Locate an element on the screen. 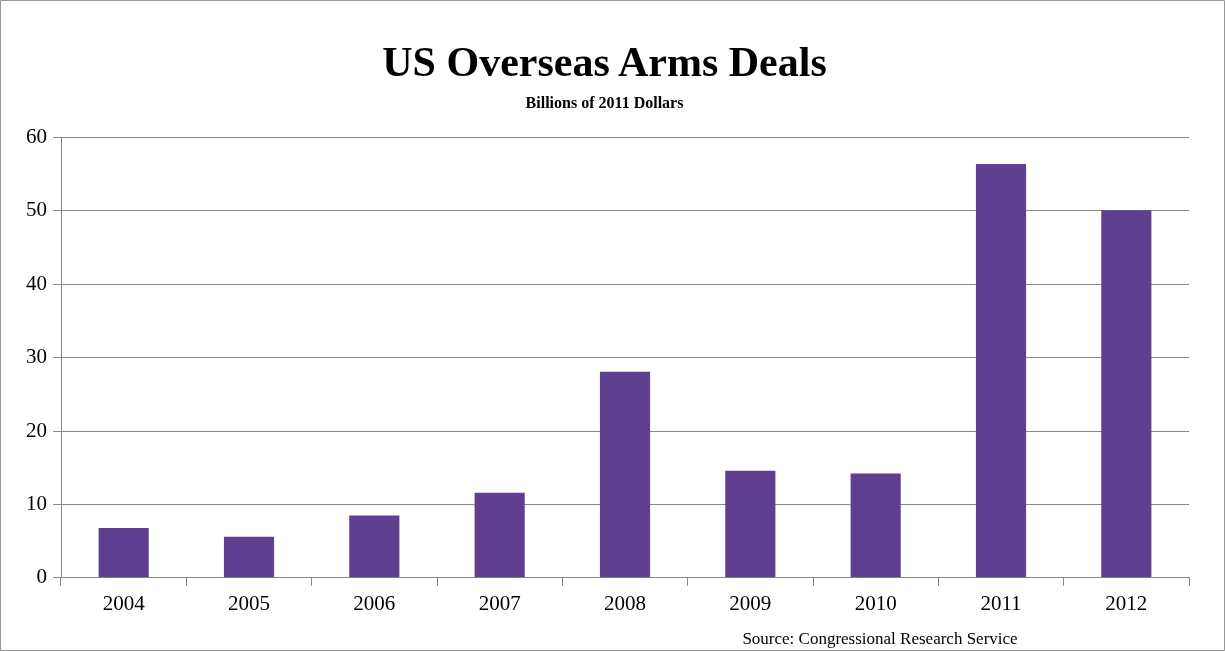 The height and width of the screenshot is (651, 1225). y-tick-label: 60 is located at coordinates (36, 136).